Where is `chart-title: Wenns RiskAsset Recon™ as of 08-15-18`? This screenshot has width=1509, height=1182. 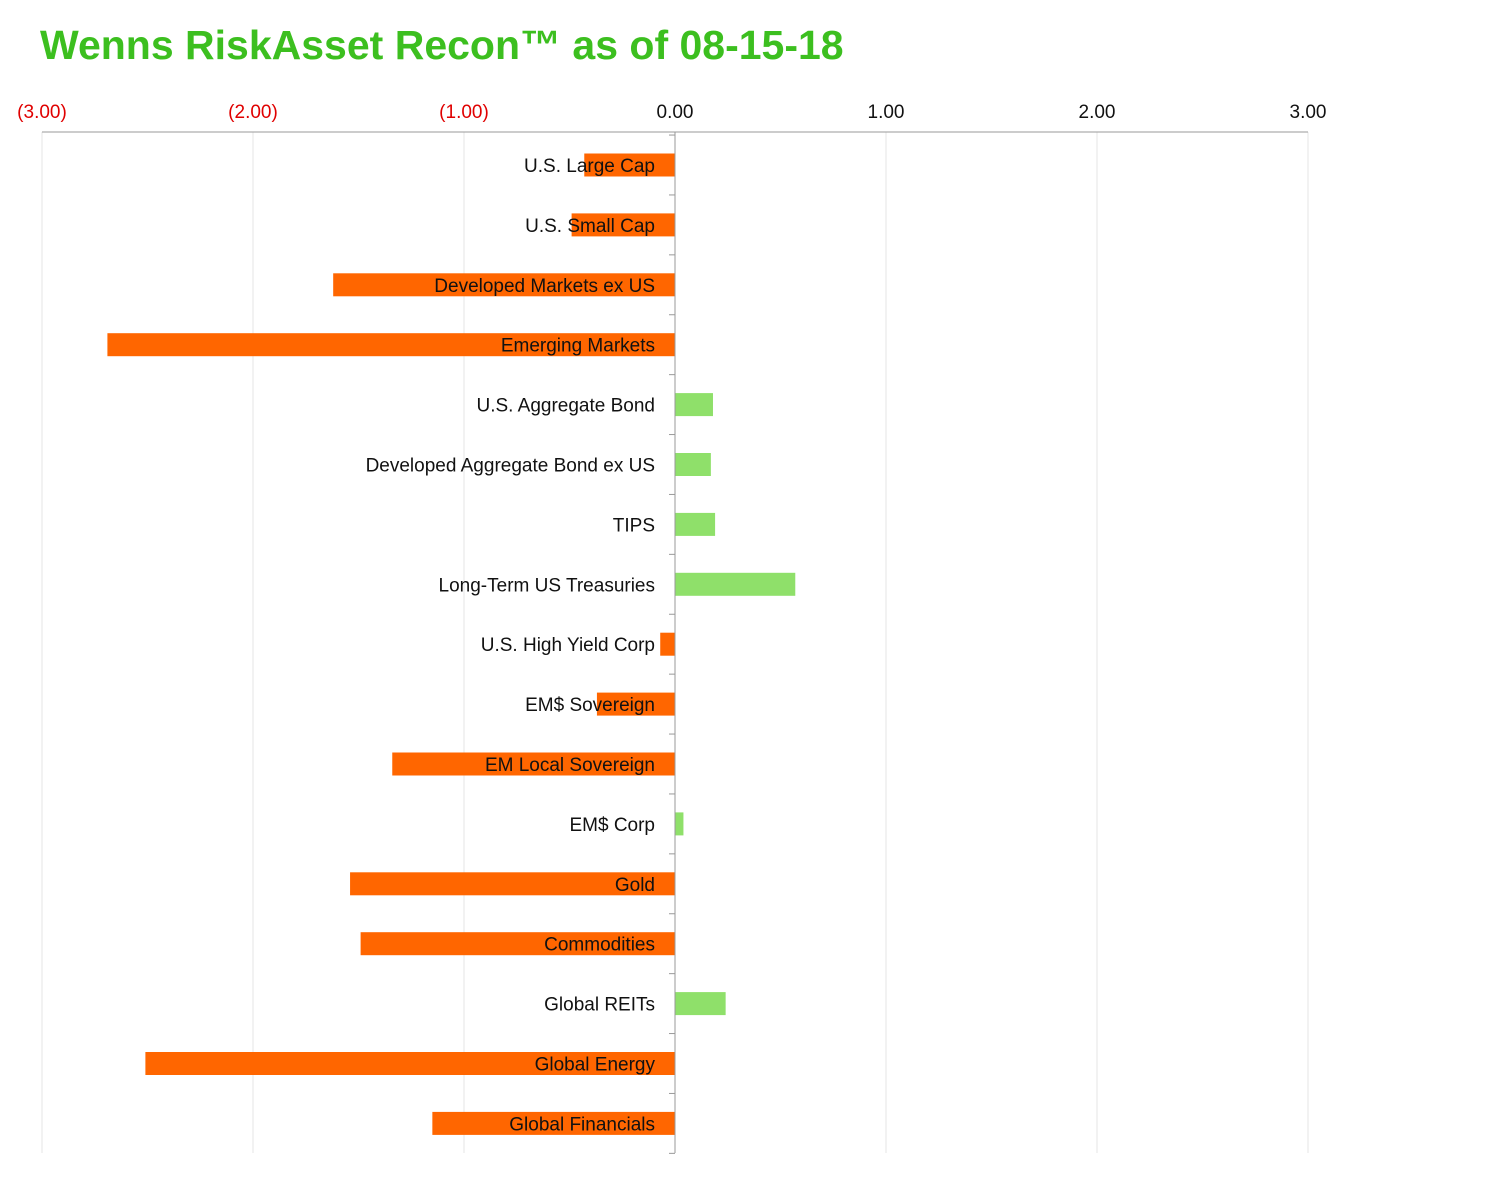 chart-title: Wenns RiskAsset Recon™ as of 08-15-18 is located at coordinates (442, 45).